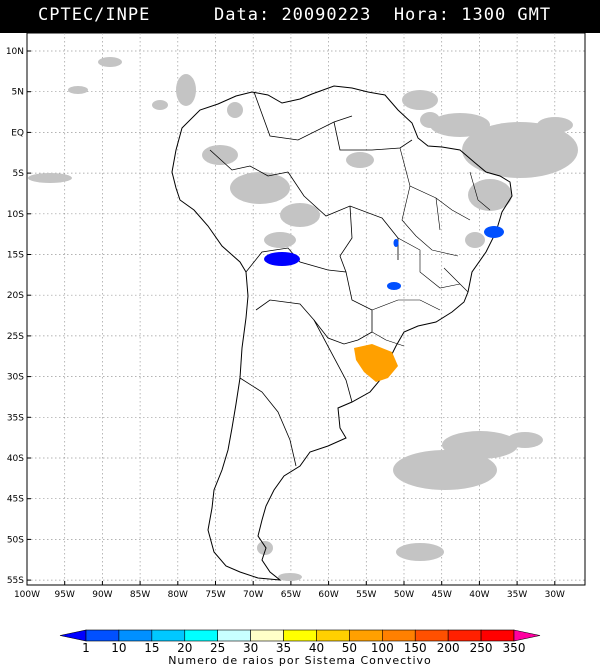 Image resolution: width=600 pixels, height=670 pixels. Describe the element at coordinates (415, 648) in the screenshot. I see `colorbar-label: 150` at that location.